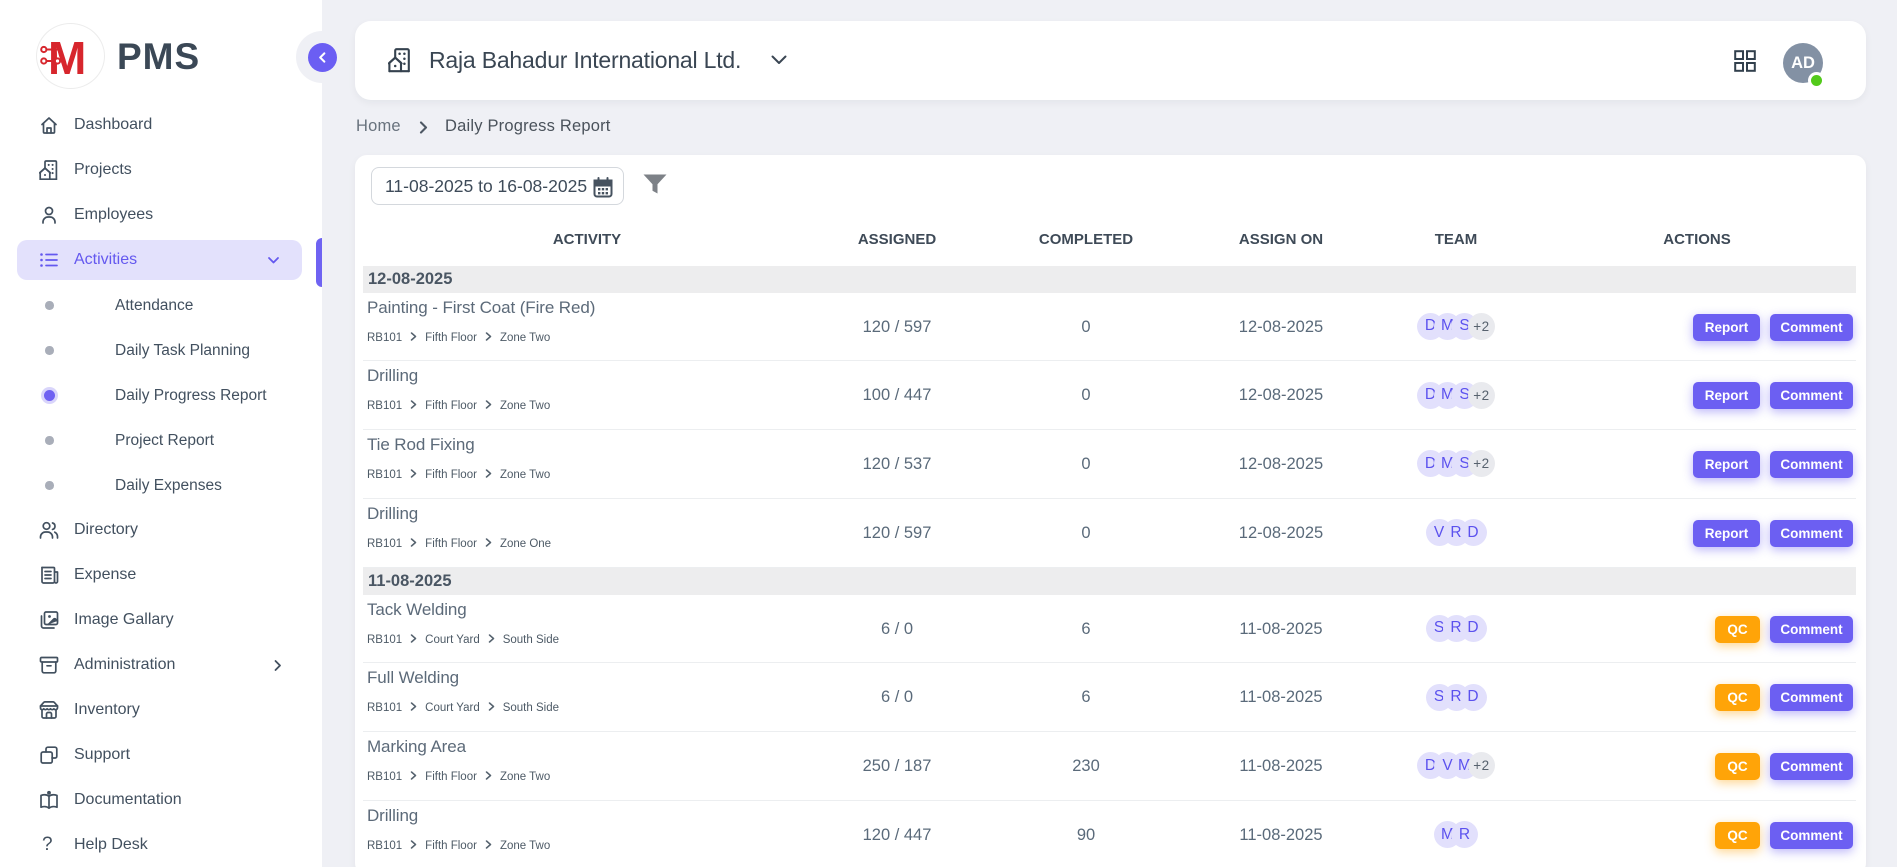 The image size is (1897, 867). What do you see at coordinates (67, 58) in the screenshot?
I see `svg-text: M` at bounding box center [67, 58].